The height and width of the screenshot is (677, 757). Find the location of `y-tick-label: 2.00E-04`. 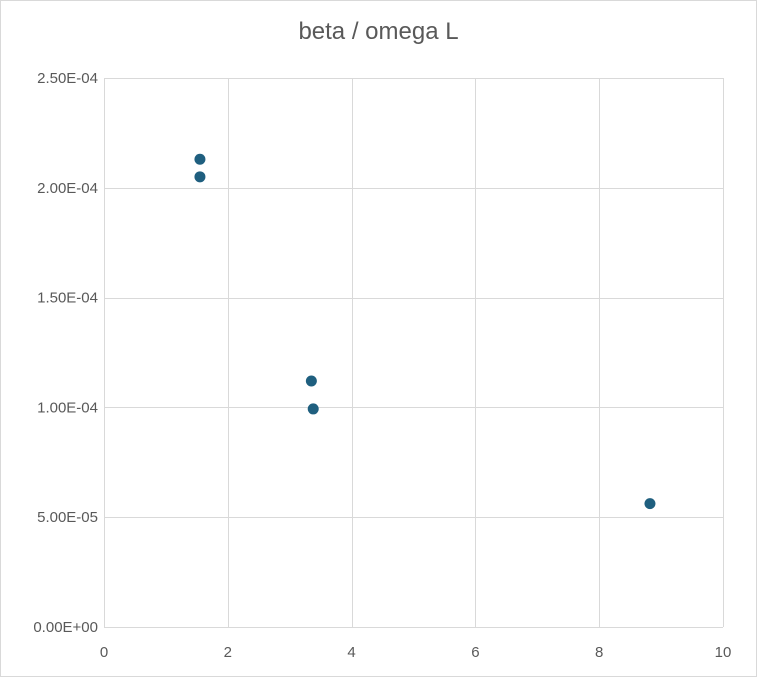

y-tick-label: 2.00E-04 is located at coordinates (67, 188).